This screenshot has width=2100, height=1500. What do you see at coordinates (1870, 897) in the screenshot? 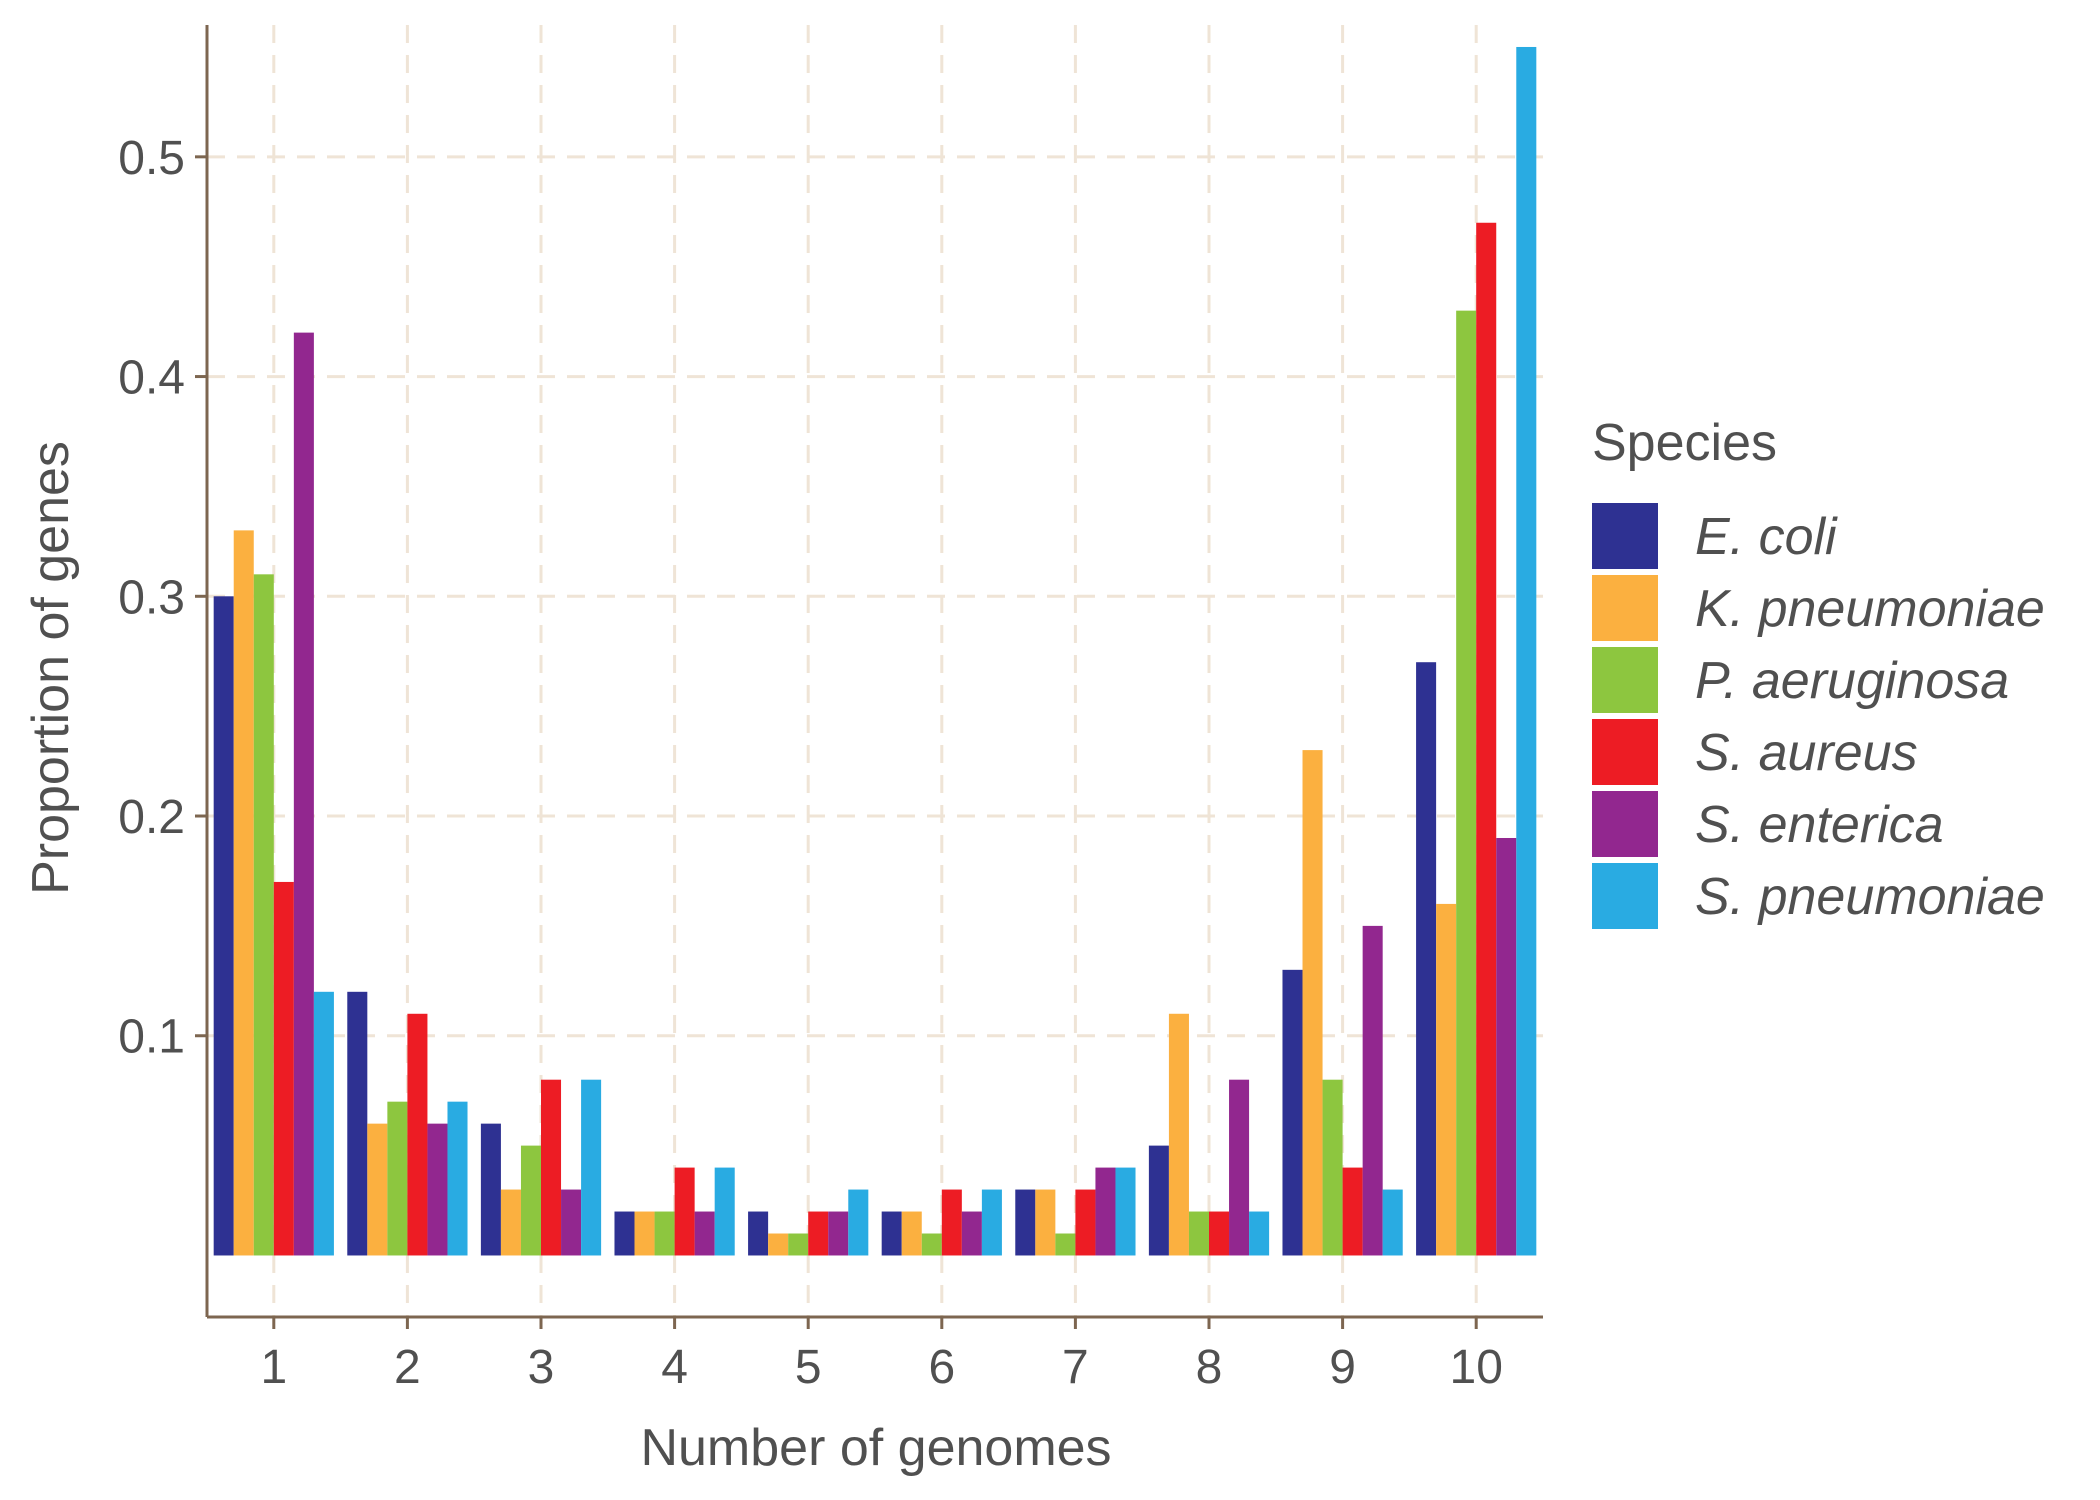
I see `legend-label: S. pneumoniae` at bounding box center [1870, 897].